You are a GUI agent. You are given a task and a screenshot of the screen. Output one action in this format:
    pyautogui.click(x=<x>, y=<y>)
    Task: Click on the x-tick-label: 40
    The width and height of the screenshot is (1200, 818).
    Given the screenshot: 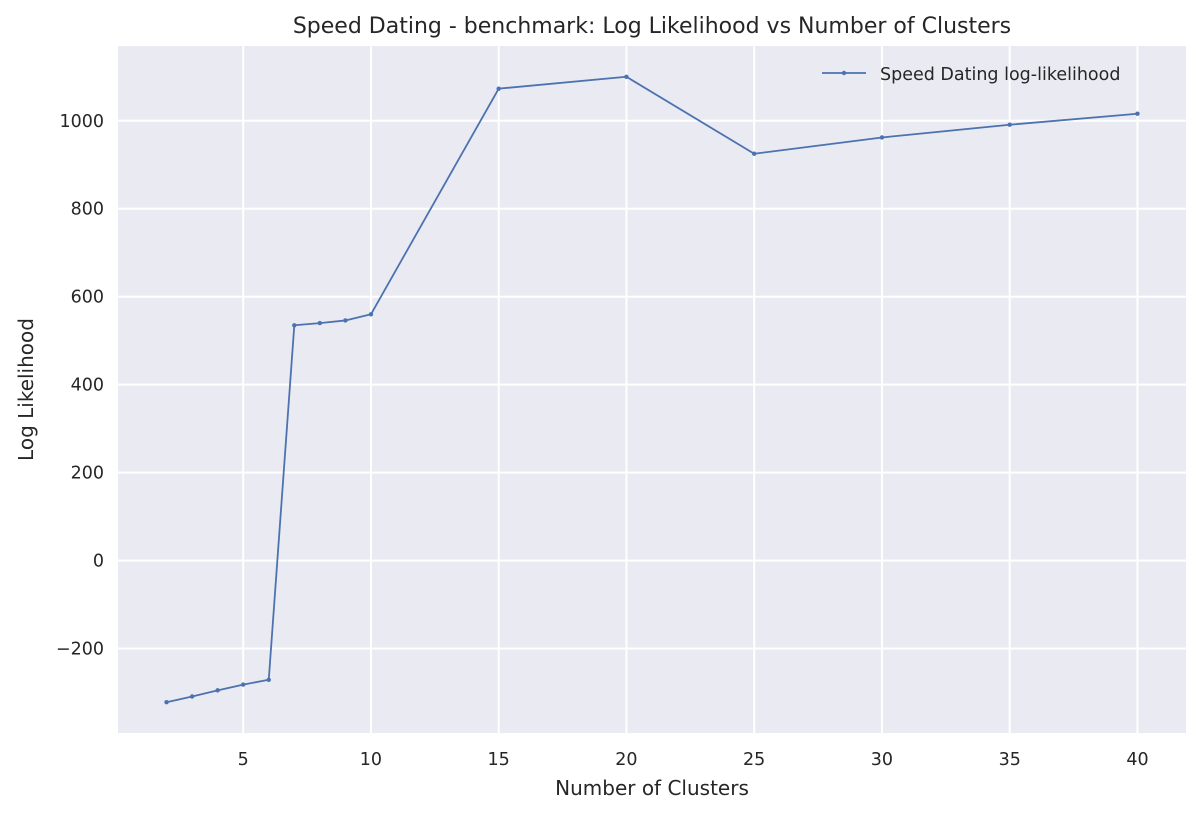 What is the action you would take?
    pyautogui.click(x=1137, y=760)
    